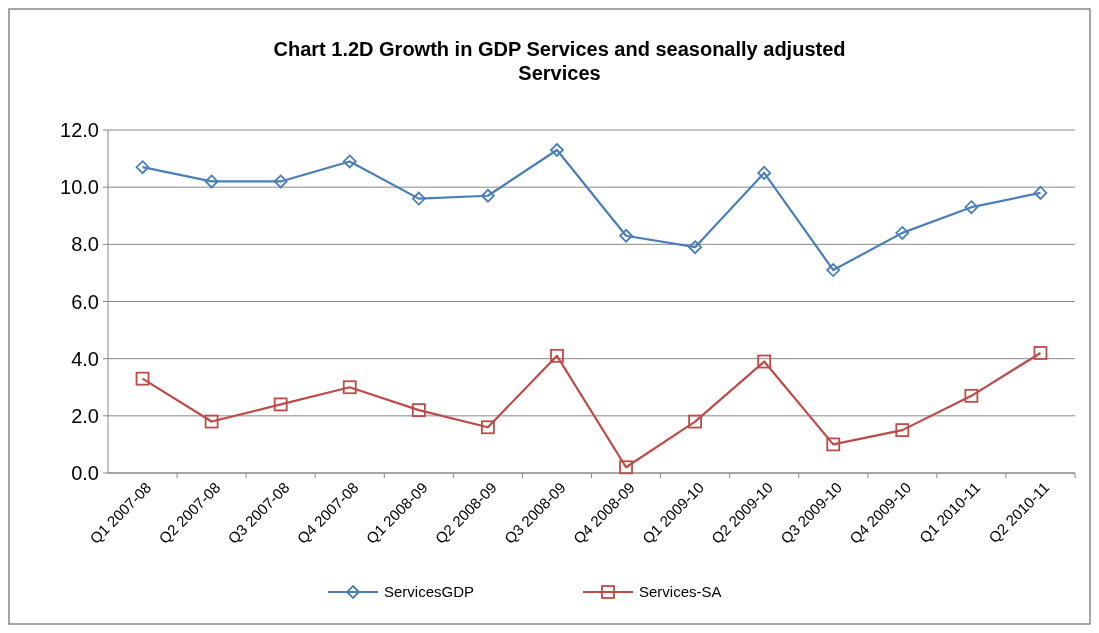 The image size is (1099, 633). I want to click on y-tick-label: 2.0, so click(85, 415).